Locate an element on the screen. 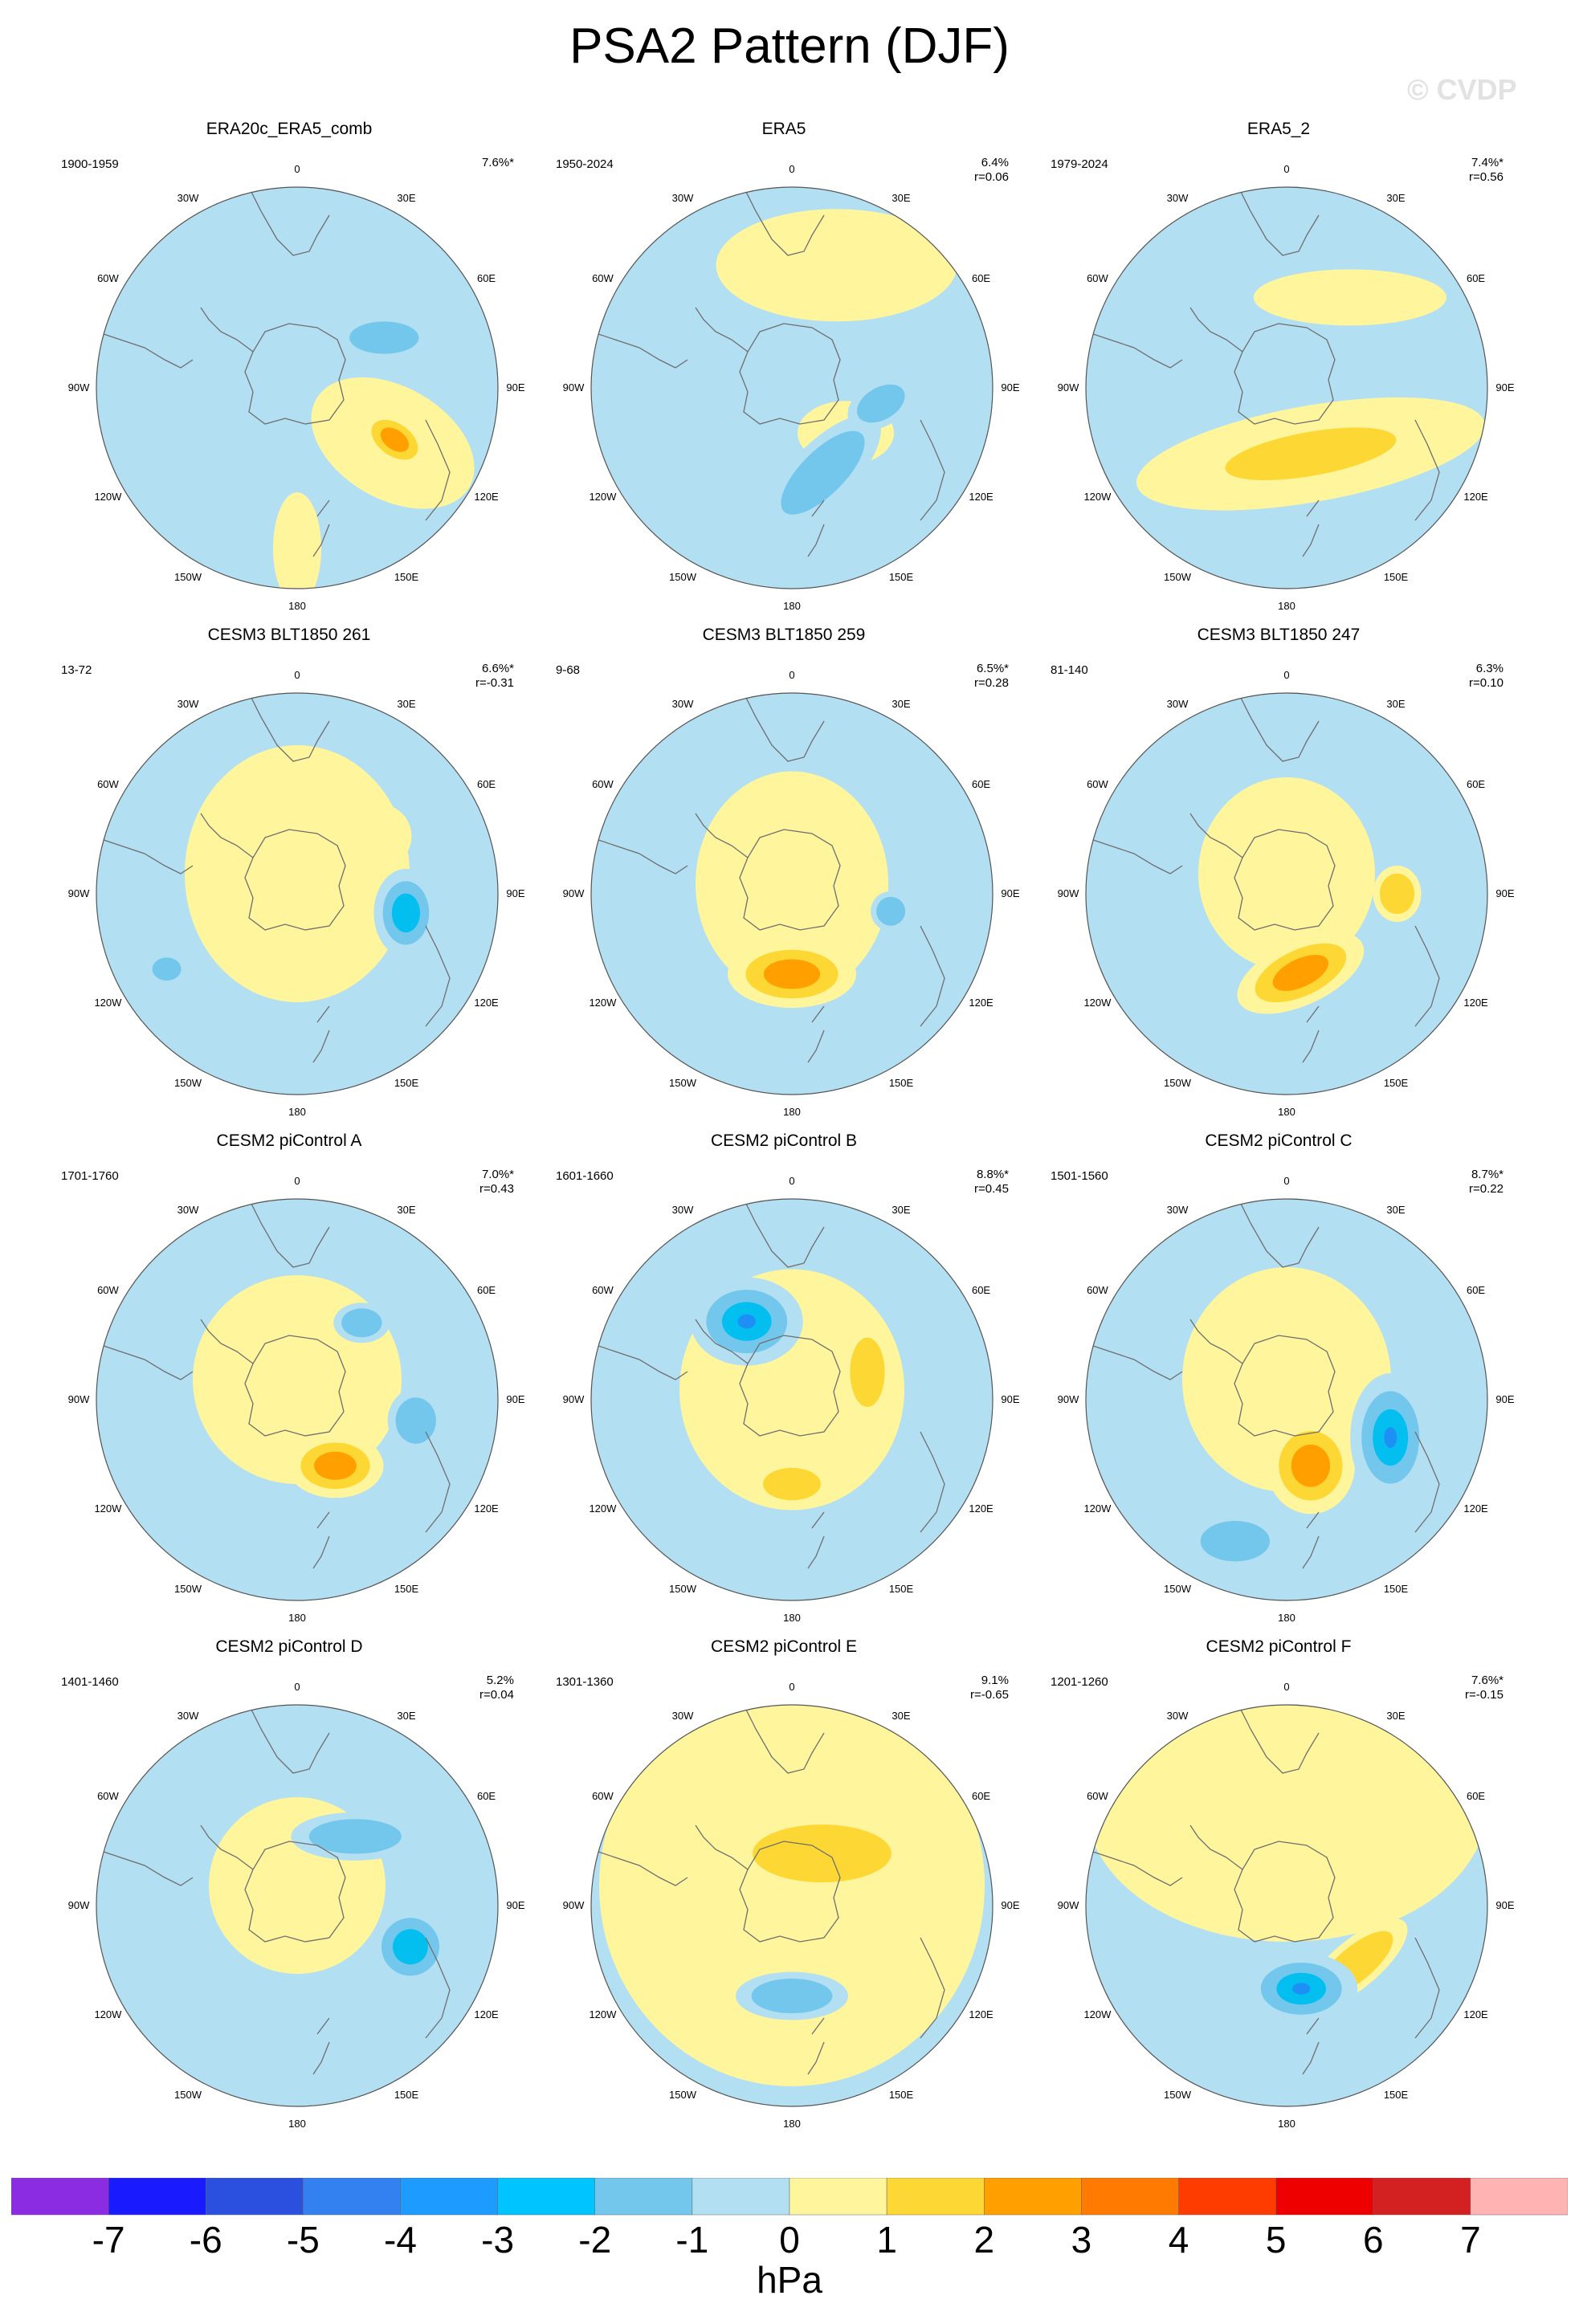 This screenshot has height=2324, width=1579. panel-years: 1701-1760 is located at coordinates (90, 1176).